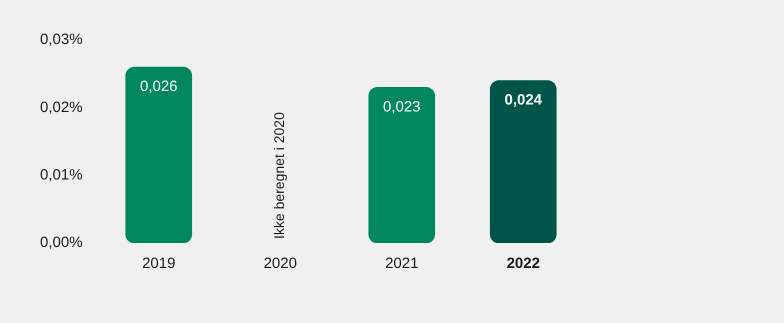 The height and width of the screenshot is (323, 784). What do you see at coordinates (61, 243) in the screenshot?
I see `y-tick-label: 0,00%` at bounding box center [61, 243].